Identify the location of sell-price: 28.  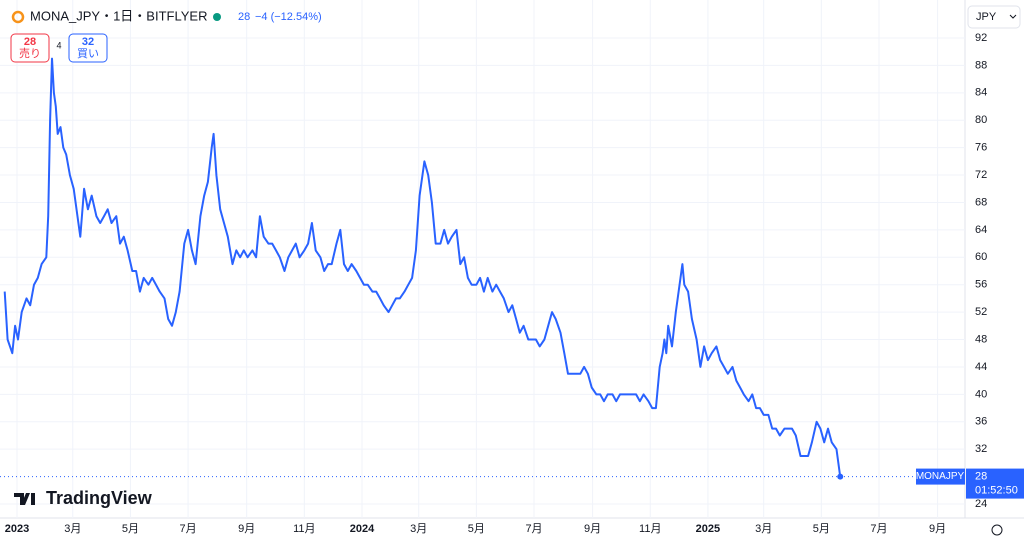
(30, 42).